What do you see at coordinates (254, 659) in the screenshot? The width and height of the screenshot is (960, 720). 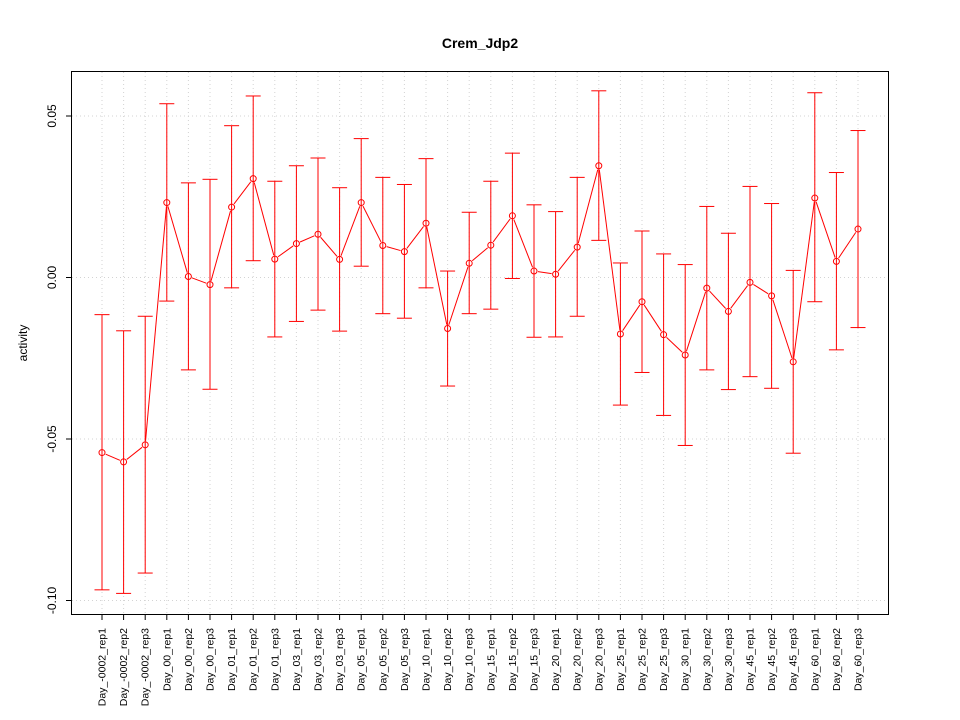 I see `x-tick-label: Day_01_rep2` at bounding box center [254, 659].